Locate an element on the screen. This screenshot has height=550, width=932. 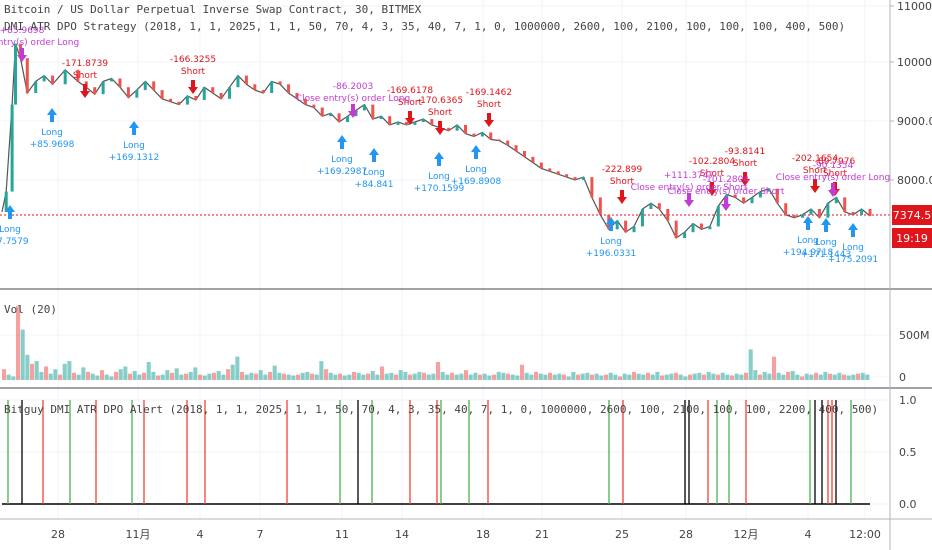
volume-bars is located at coordinates (436, 343).